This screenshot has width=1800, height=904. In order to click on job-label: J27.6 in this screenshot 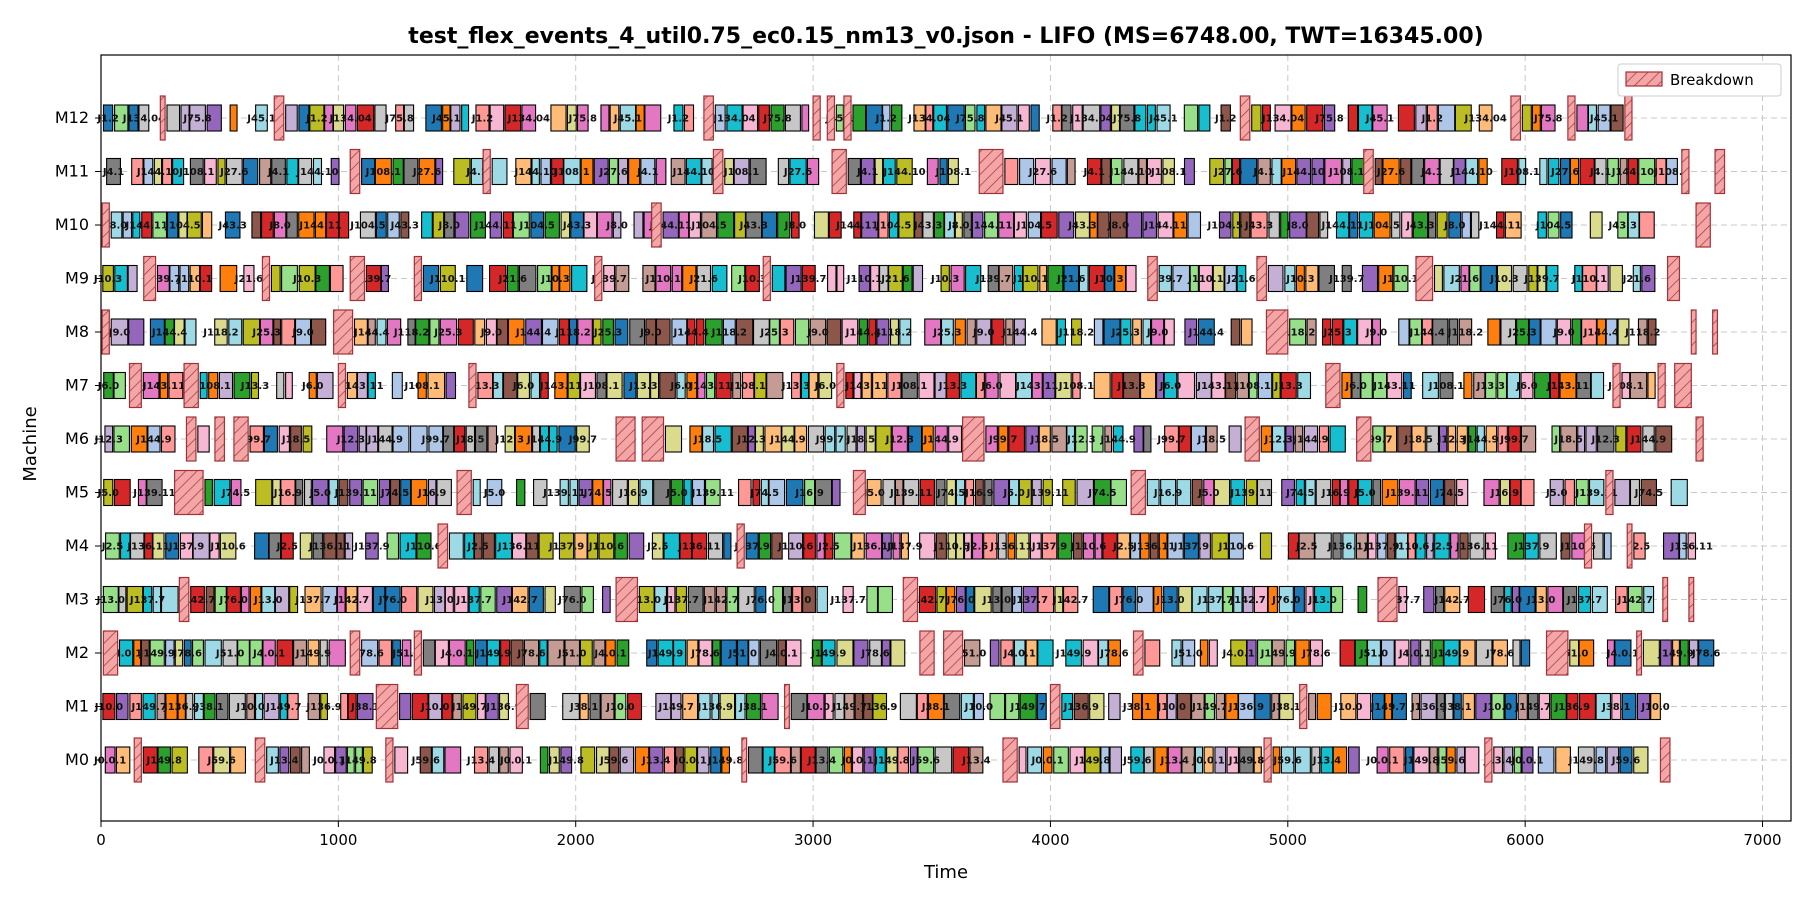, I will do `click(1227, 172)`.